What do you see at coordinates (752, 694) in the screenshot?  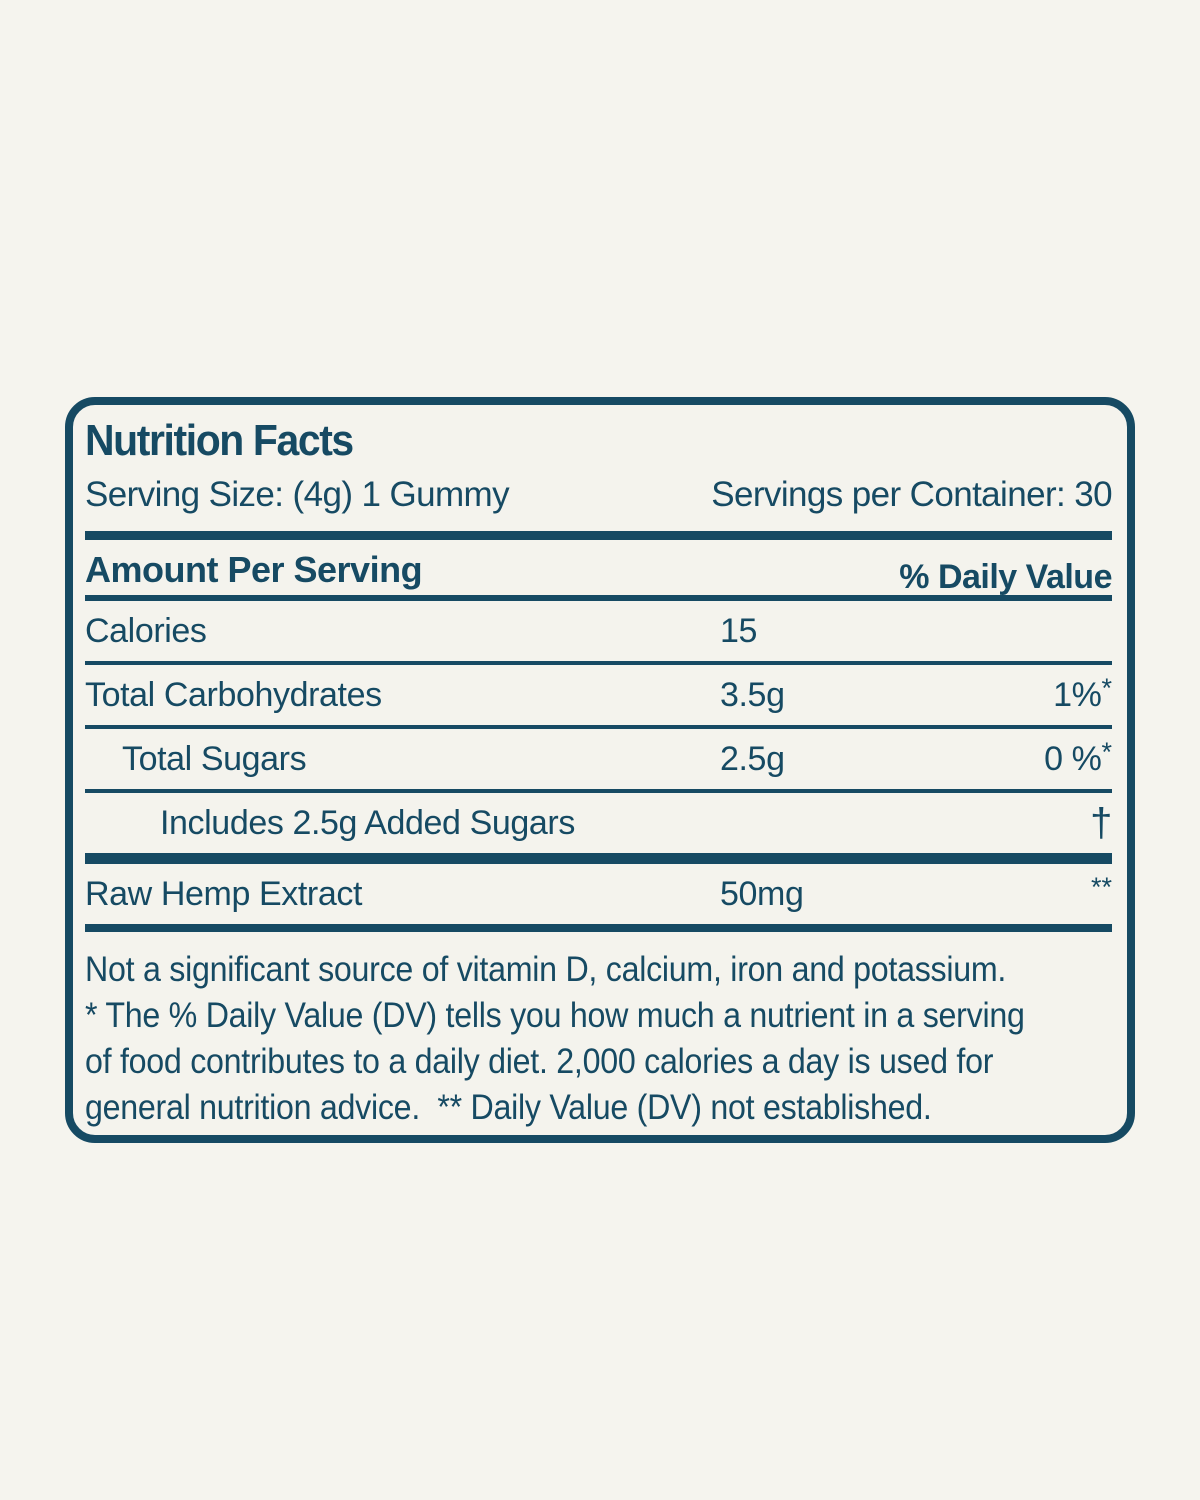 I see `nutrient-amount: 3.5g` at bounding box center [752, 694].